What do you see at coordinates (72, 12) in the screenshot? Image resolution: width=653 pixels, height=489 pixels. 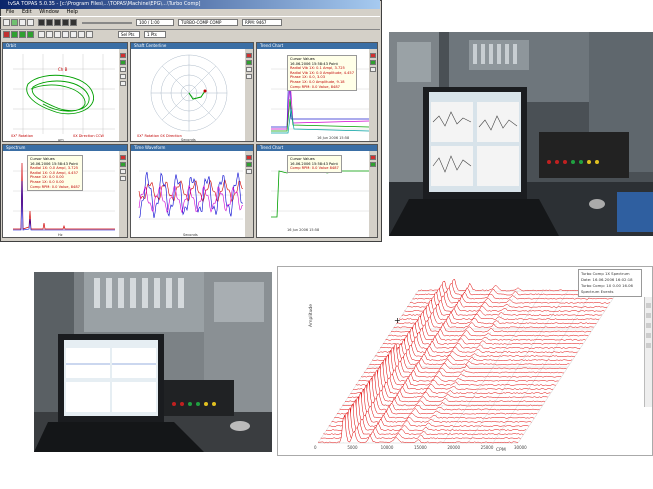 I see `menu-help: Help` at bounding box center [72, 12].